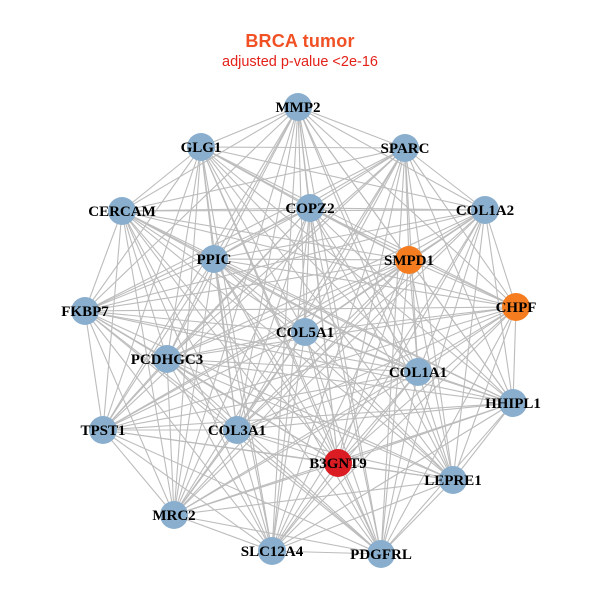 The height and width of the screenshot is (600, 600). Describe the element at coordinates (409, 260) in the screenshot. I see `network-node-SMPD1` at that location.